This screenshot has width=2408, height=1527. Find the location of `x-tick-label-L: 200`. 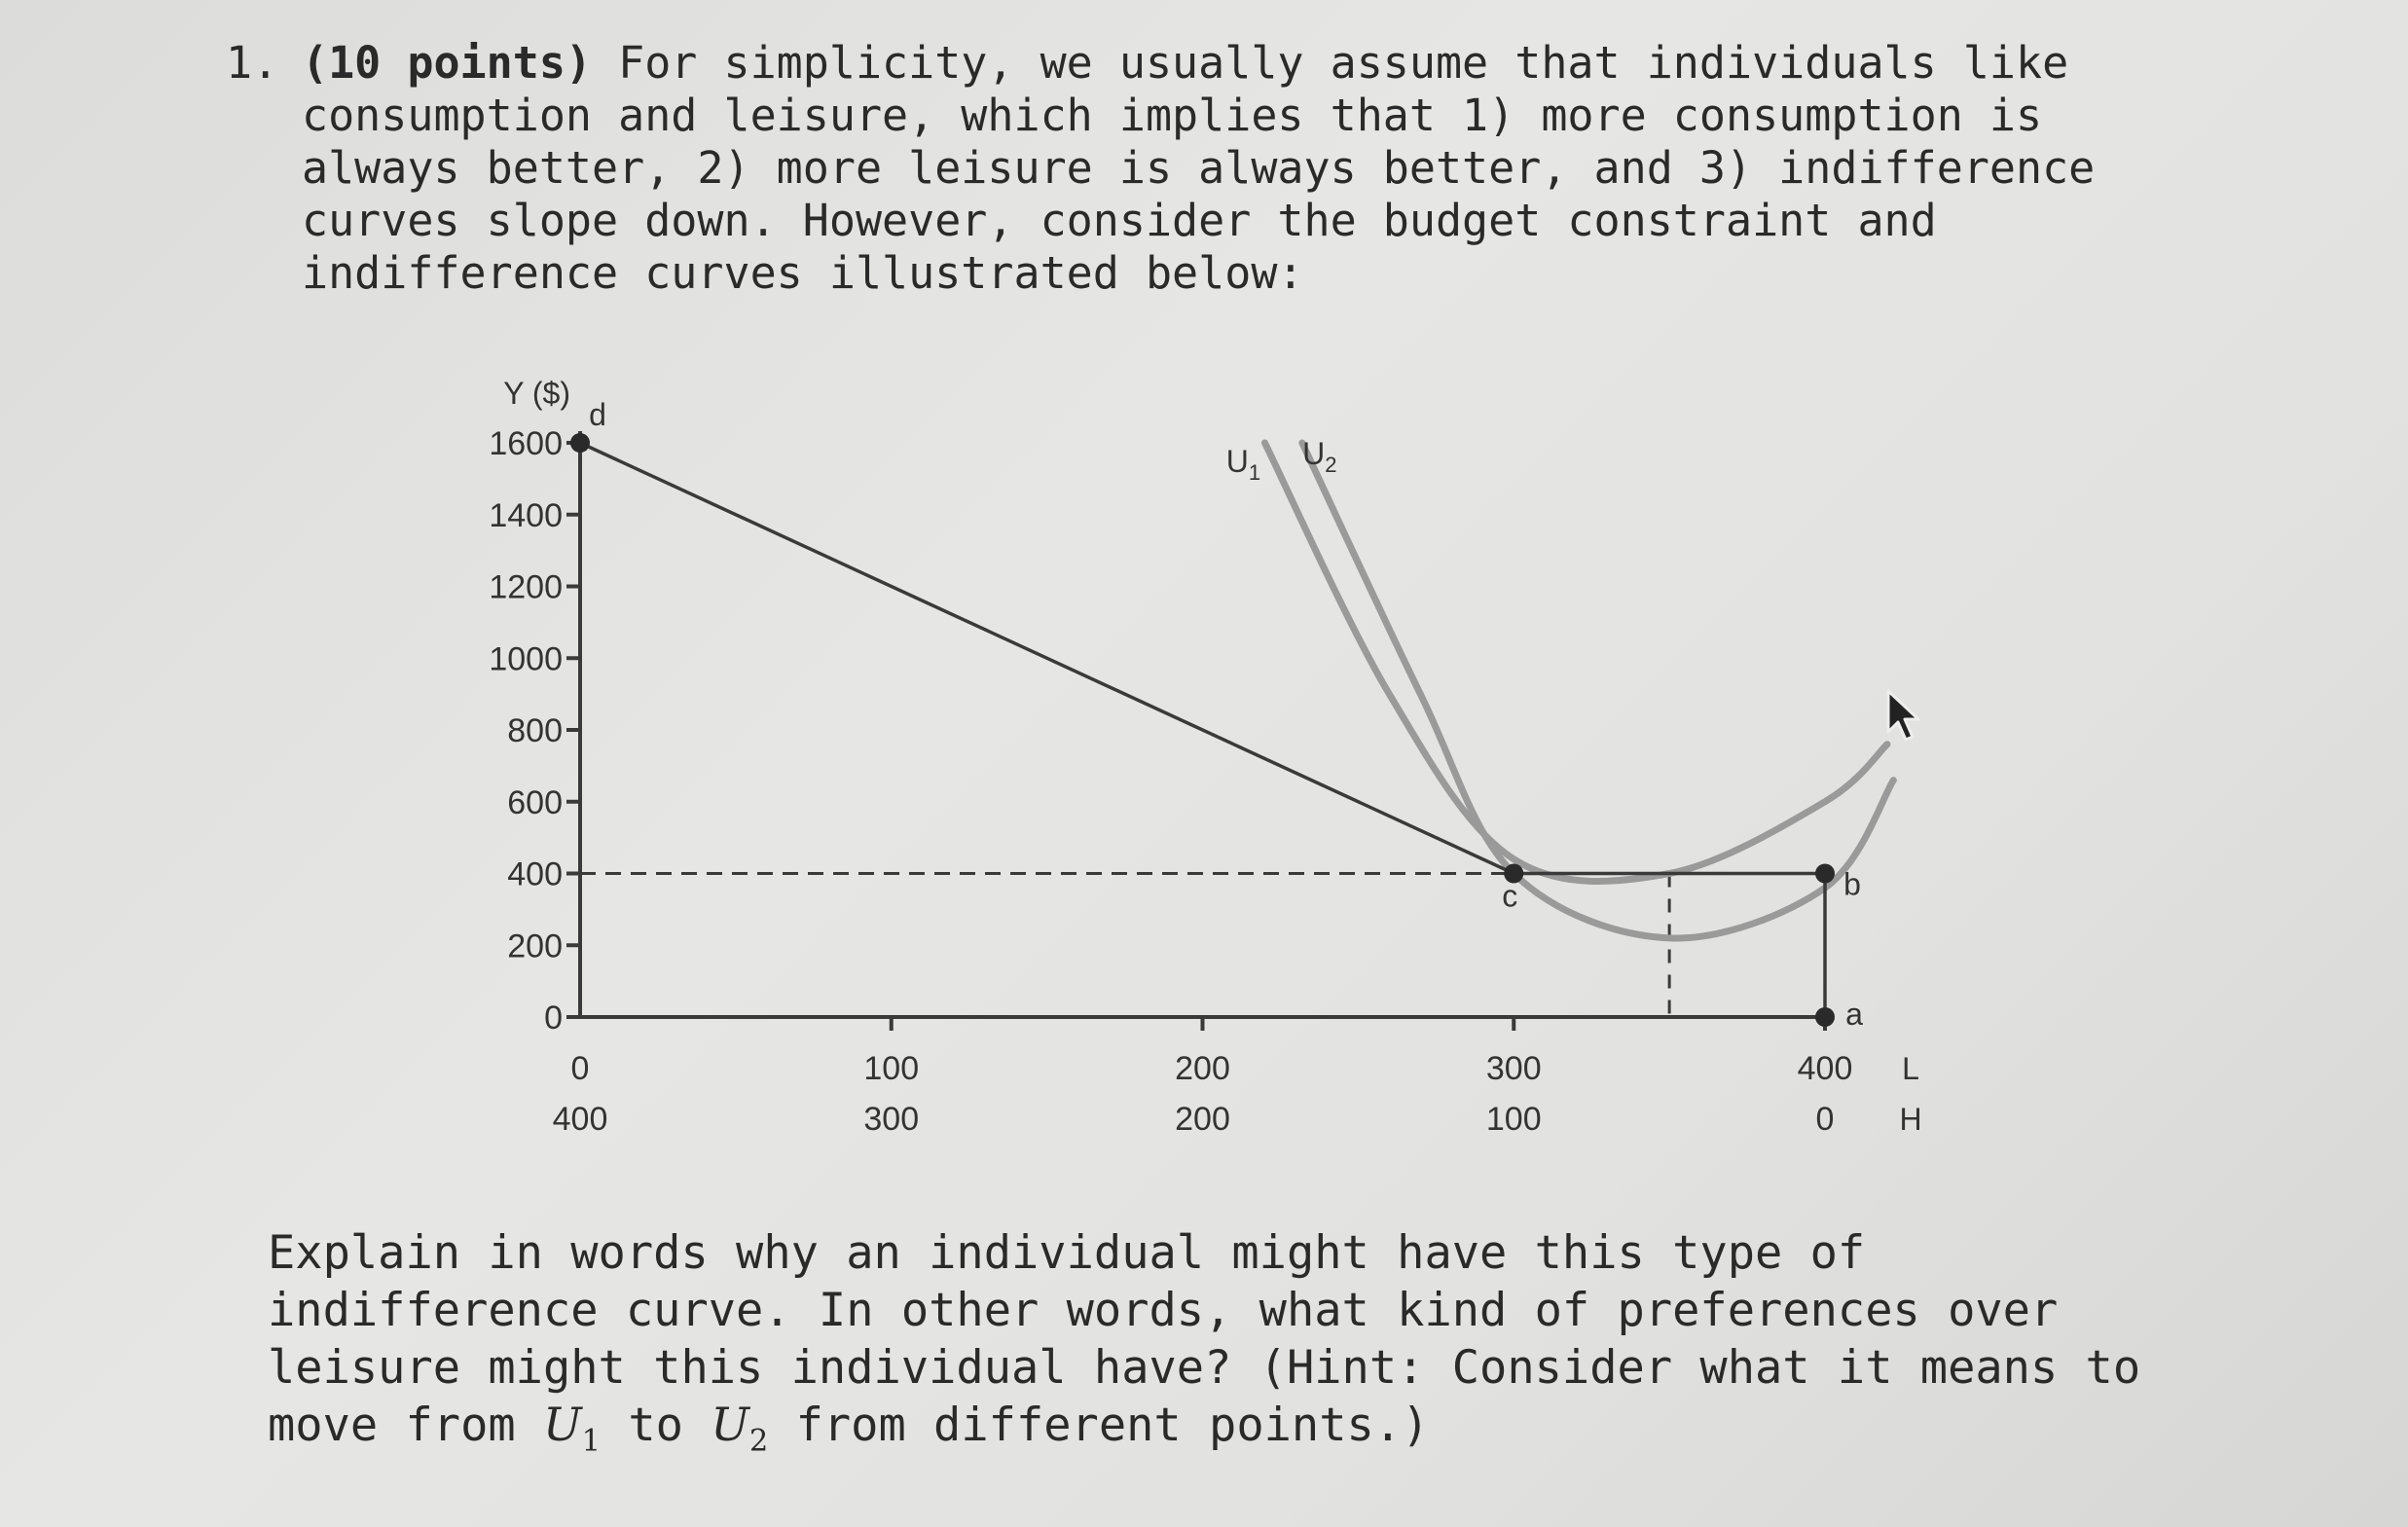

x-tick-label-L: 200 is located at coordinates (1202, 1068).